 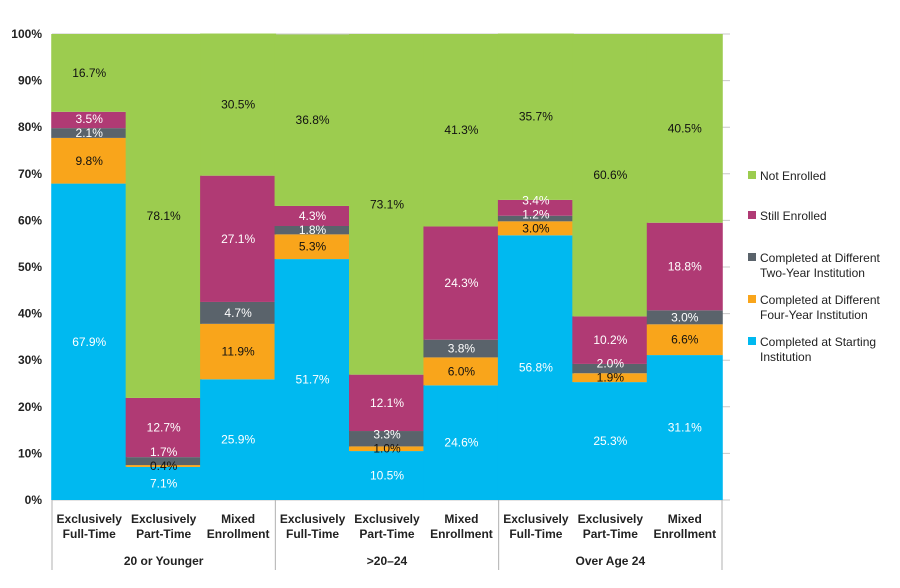 I want to click on y-tick-label: 40%, so click(x=30, y=314).